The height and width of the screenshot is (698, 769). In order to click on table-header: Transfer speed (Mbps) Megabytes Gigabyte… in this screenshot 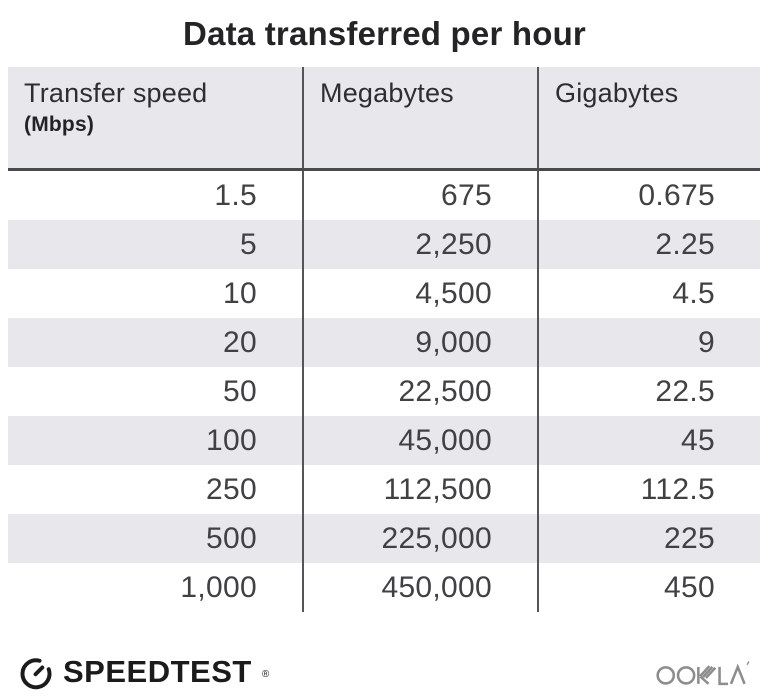, I will do `click(384, 119)`.